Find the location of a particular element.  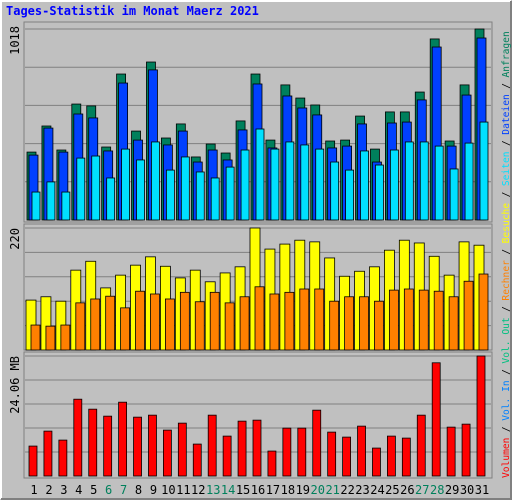

legend-label: Vol. In is located at coordinates (506, 400).